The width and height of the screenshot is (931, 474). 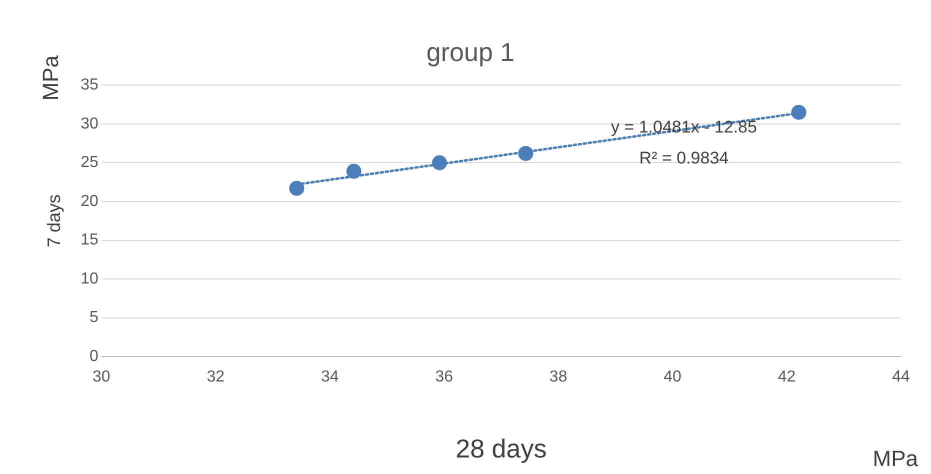 What do you see at coordinates (54, 221) in the screenshot?
I see `y-axis-title: 7 days` at bounding box center [54, 221].